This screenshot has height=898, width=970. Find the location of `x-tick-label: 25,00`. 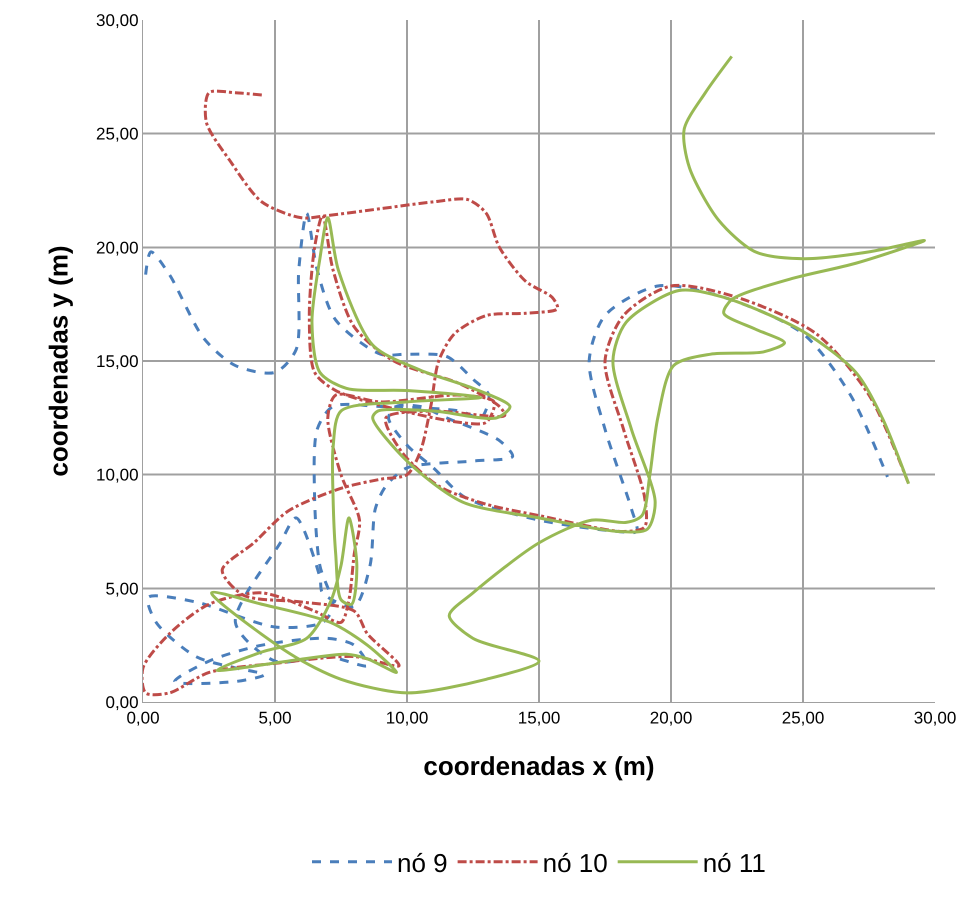

x-tick-label: 25,00 is located at coordinates (803, 718).